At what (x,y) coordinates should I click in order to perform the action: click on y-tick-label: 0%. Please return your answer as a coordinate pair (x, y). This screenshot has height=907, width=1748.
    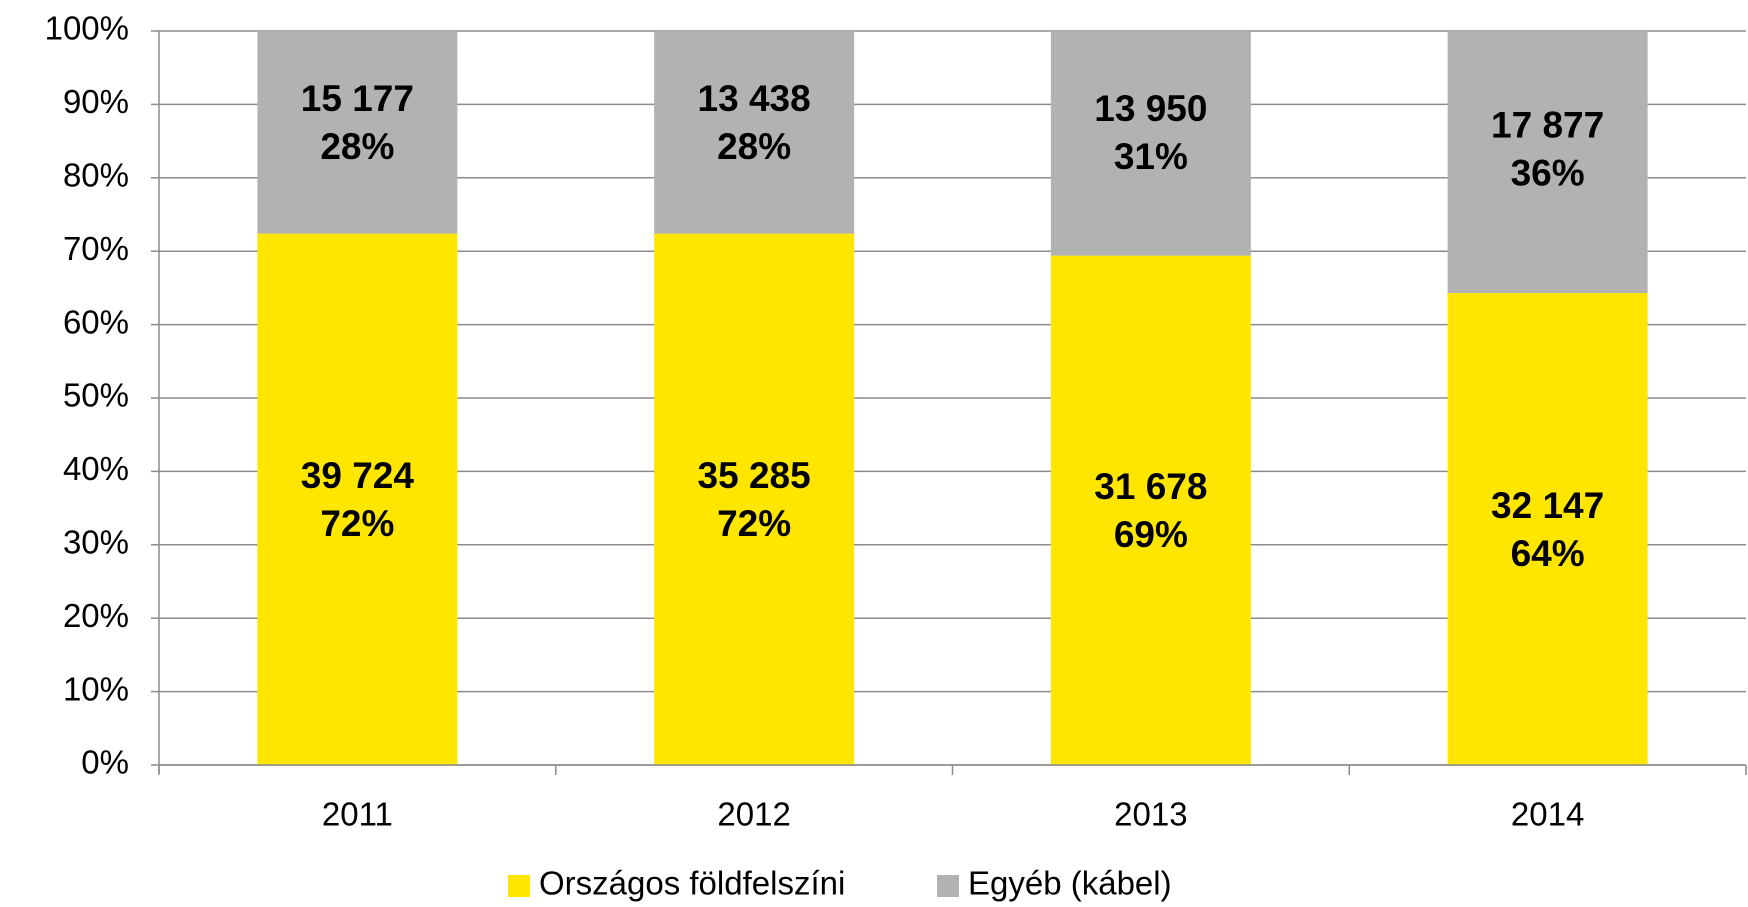
    Looking at the image, I should click on (105, 762).